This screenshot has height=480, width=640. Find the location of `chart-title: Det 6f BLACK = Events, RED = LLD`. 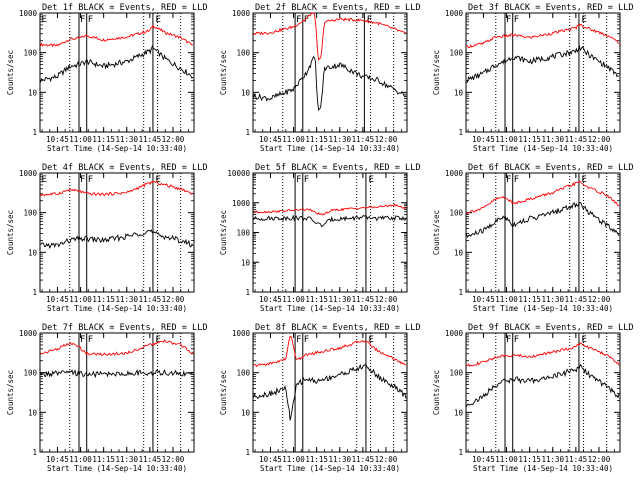

chart-title: Det 6f BLACK = Events, RED = LLD is located at coordinates (551, 168).